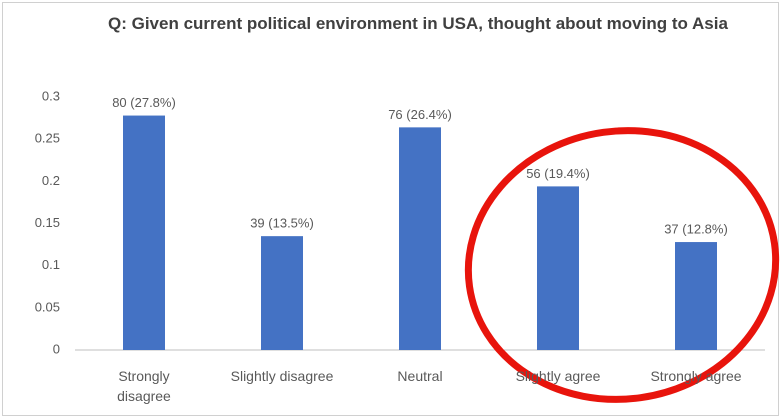 This screenshot has width=783, height=420. Describe the element at coordinates (696, 376) in the screenshot. I see `x-tick-label: Strongly agree` at that location.